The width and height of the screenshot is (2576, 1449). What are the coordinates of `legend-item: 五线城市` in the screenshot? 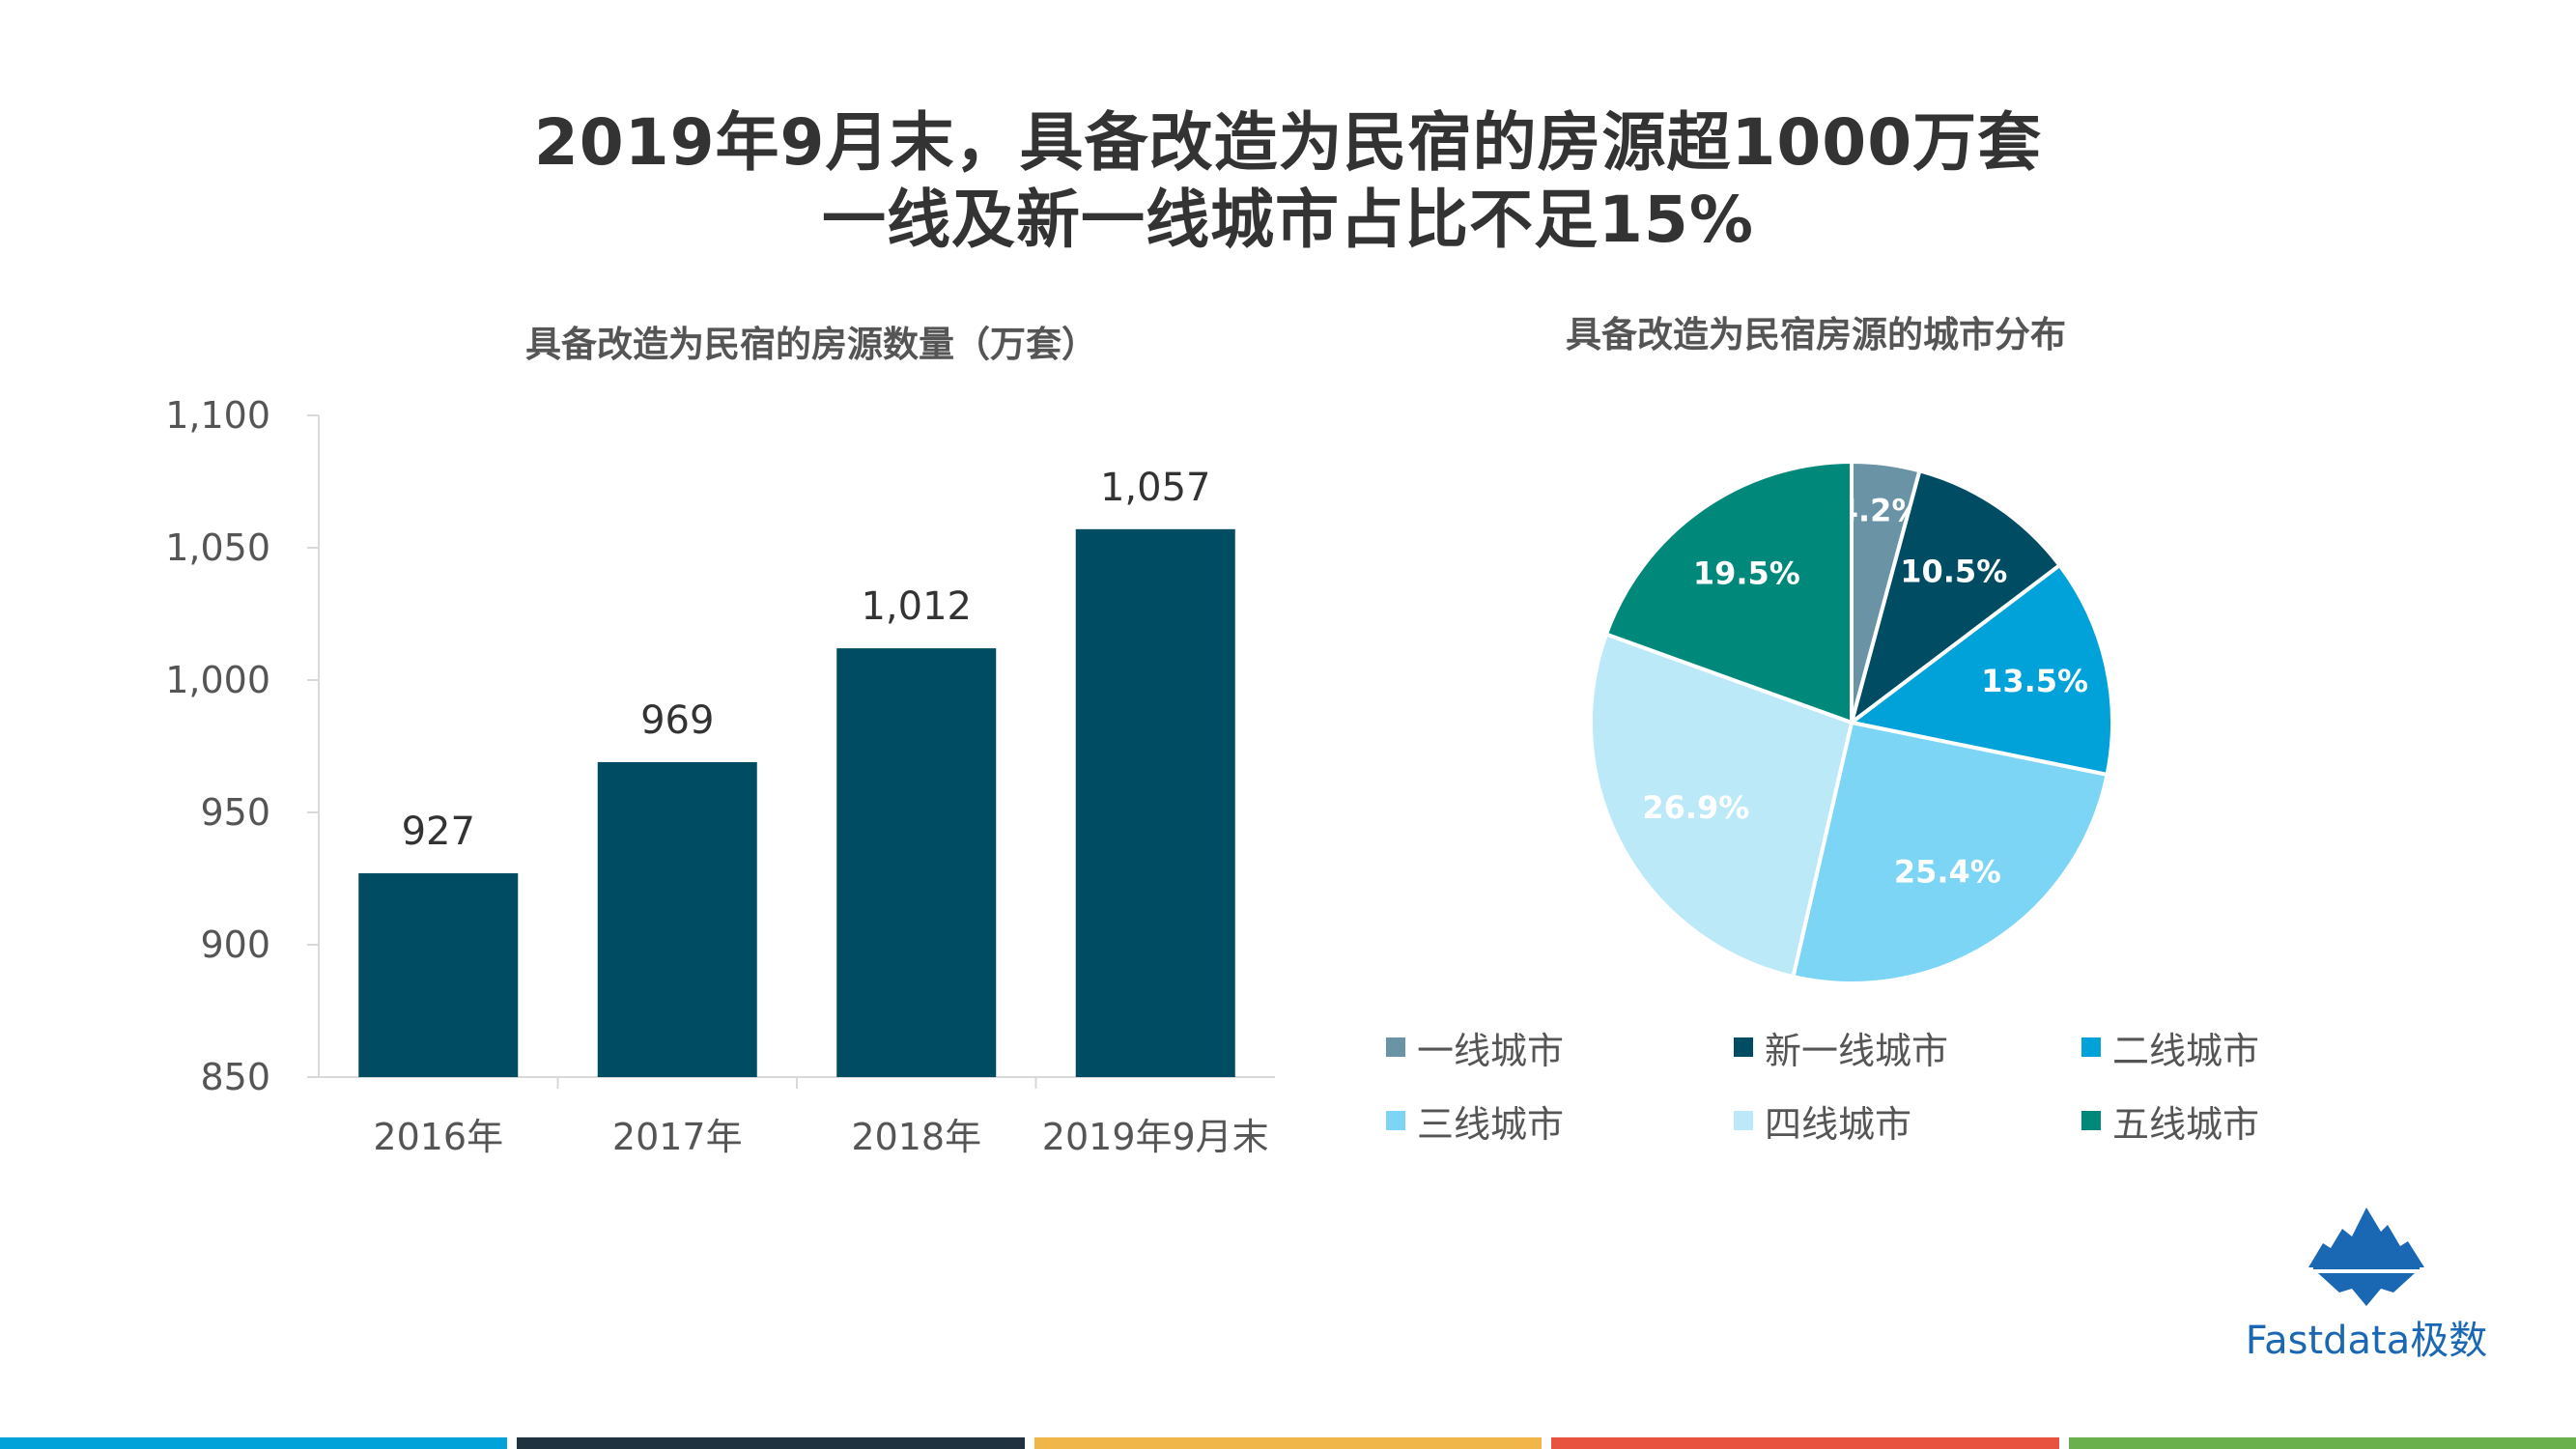 It's located at (2255, 1121).